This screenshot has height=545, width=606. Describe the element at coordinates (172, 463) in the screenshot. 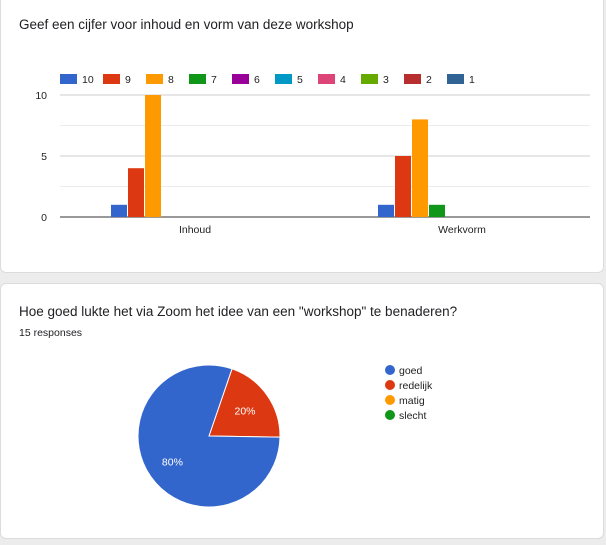

I see `pie-slice-label: 80%` at that location.